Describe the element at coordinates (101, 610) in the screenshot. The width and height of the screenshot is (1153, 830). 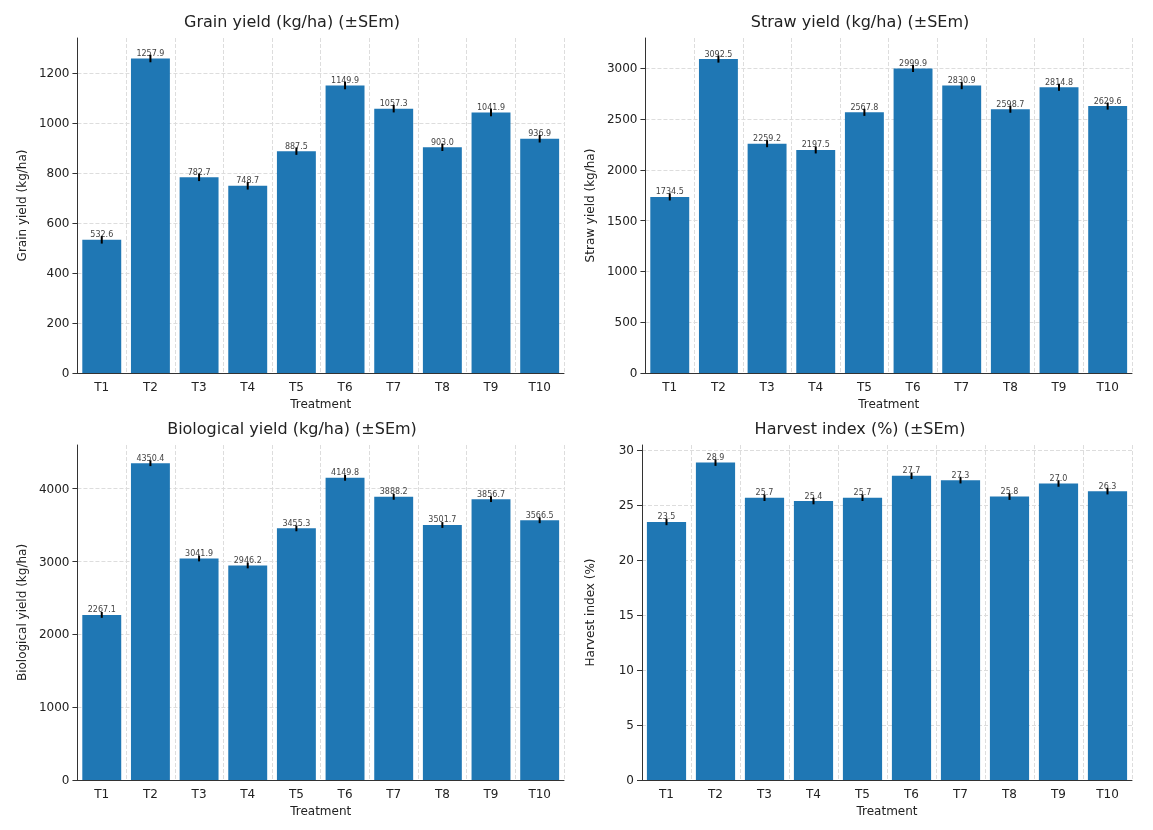
I see `data-label: 2267.1` at that location.